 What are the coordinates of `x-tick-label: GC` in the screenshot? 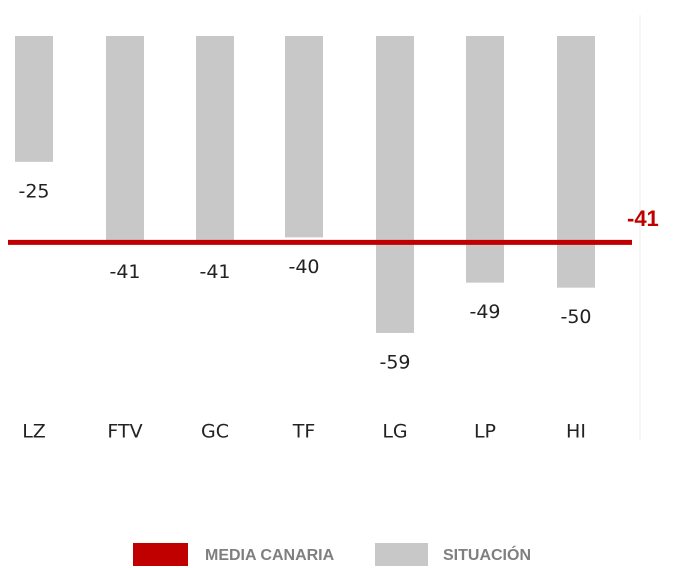 It's located at (215, 432).